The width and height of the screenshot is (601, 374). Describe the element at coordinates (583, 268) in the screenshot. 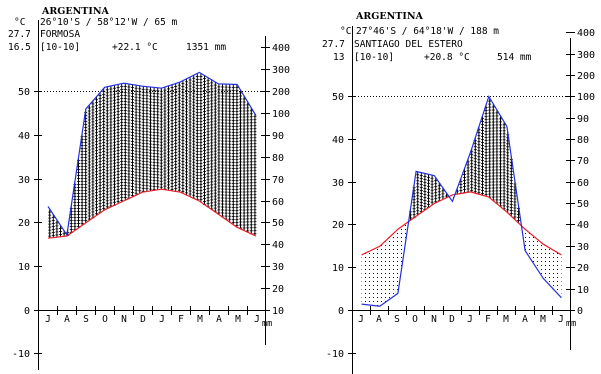

I see `right-tick-label: 20` at that location.